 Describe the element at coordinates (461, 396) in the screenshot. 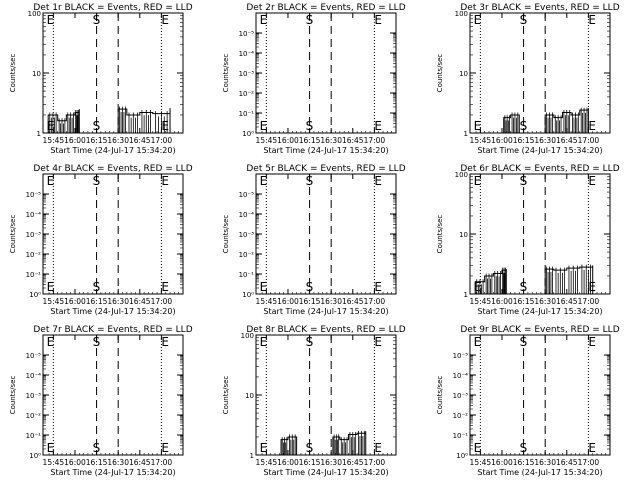

I see `y-tick-label: 10⁻³` at that location.